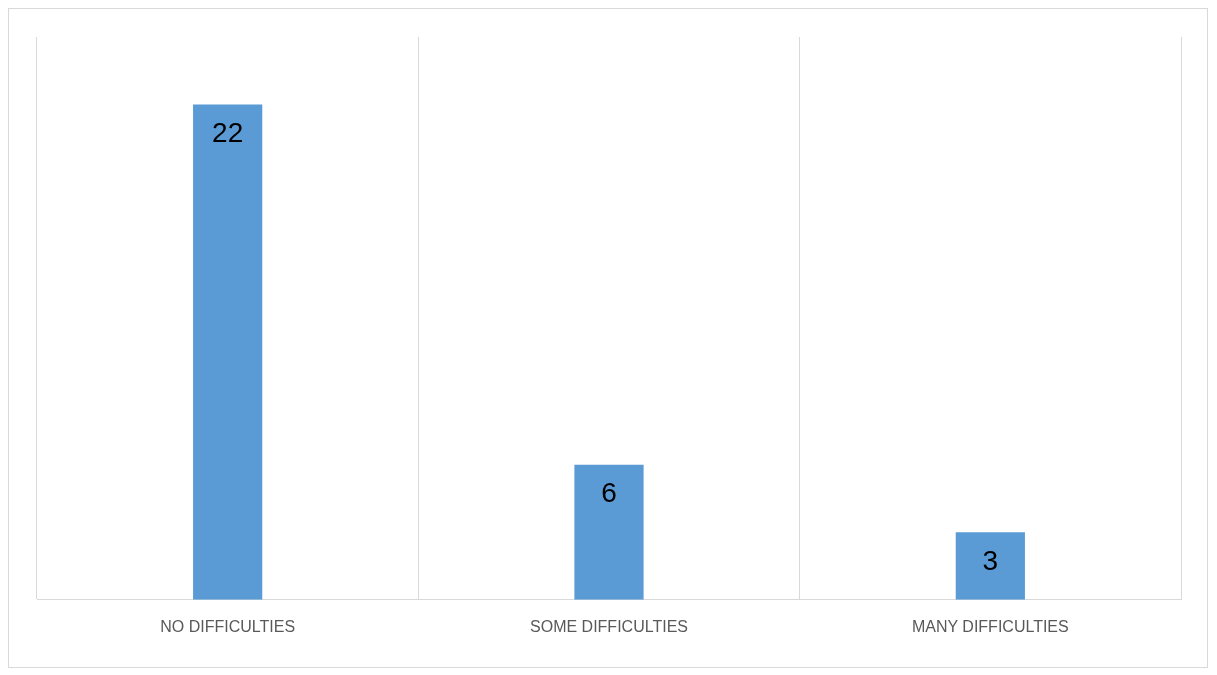 The image size is (1217, 675). What do you see at coordinates (228, 133) in the screenshot?
I see `data-label: 22` at bounding box center [228, 133].